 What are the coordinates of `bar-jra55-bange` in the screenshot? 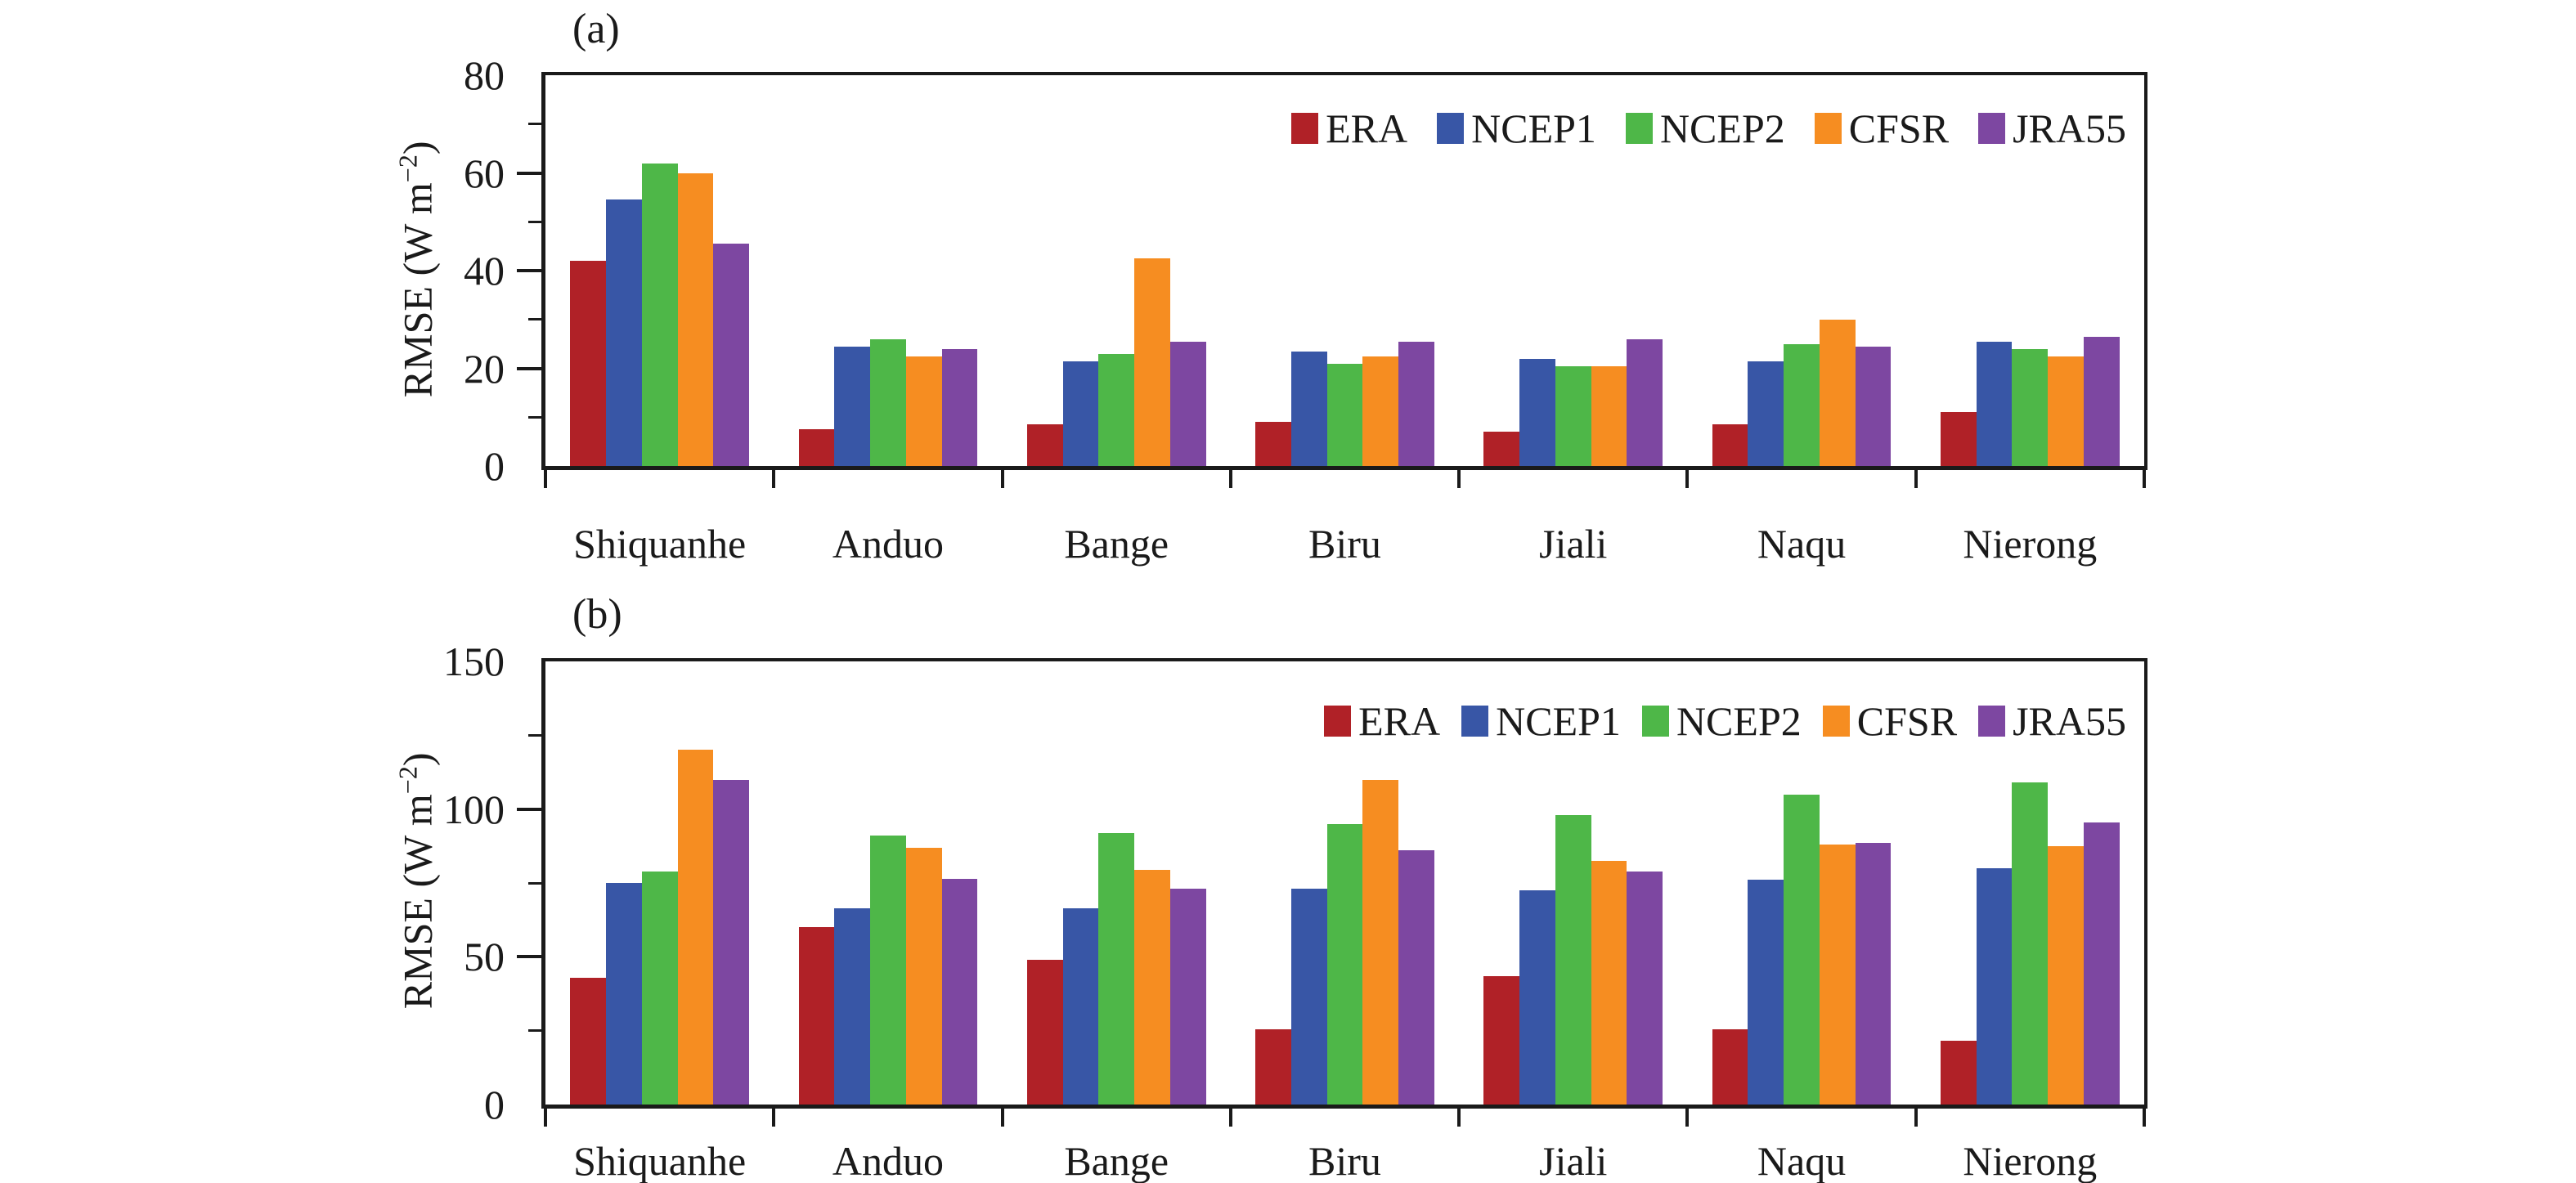 It's located at (1187, 404).